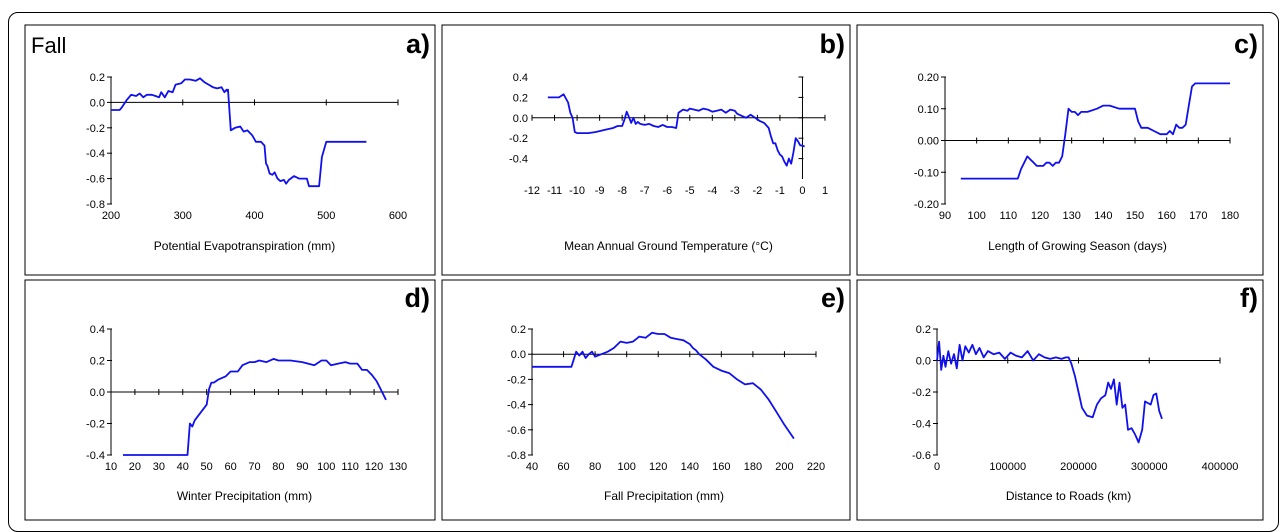 This screenshot has width=1287, height=532. I want to click on x-tick-label-d-3: 40, so click(183, 467).